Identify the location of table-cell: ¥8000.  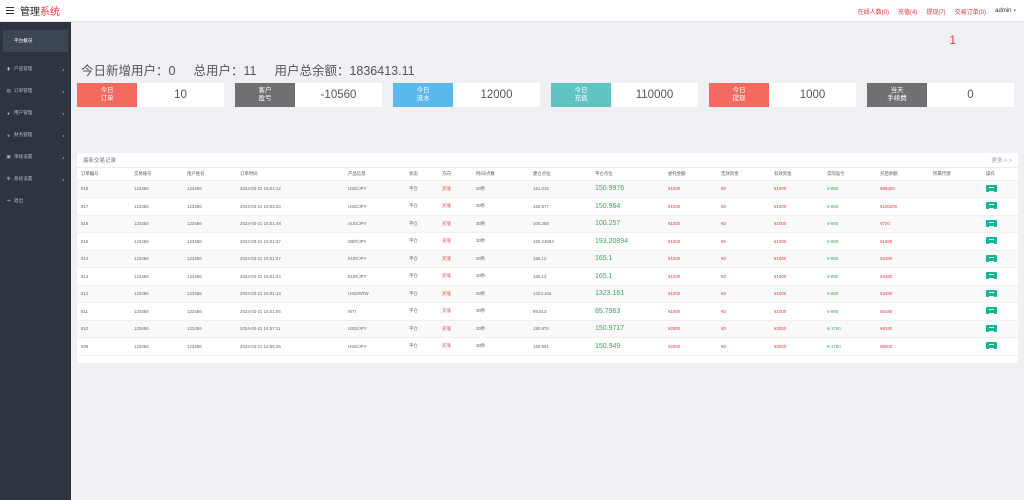
(902, 346).